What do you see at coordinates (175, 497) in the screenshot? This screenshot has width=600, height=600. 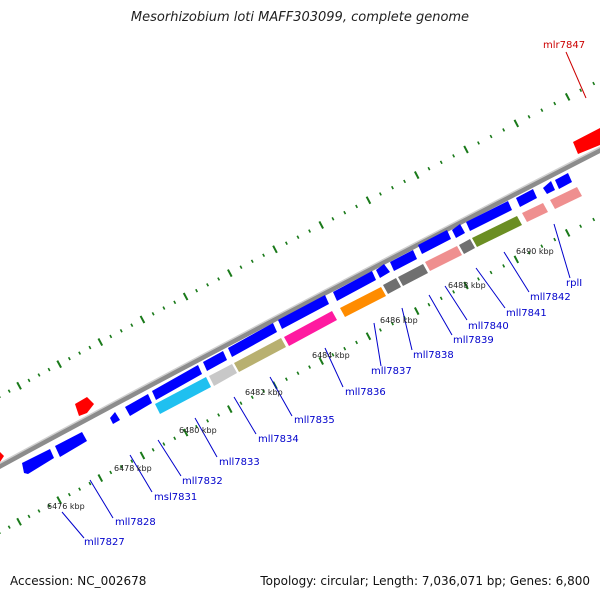 I see `gene-label-msl7831: msl7831` at bounding box center [175, 497].